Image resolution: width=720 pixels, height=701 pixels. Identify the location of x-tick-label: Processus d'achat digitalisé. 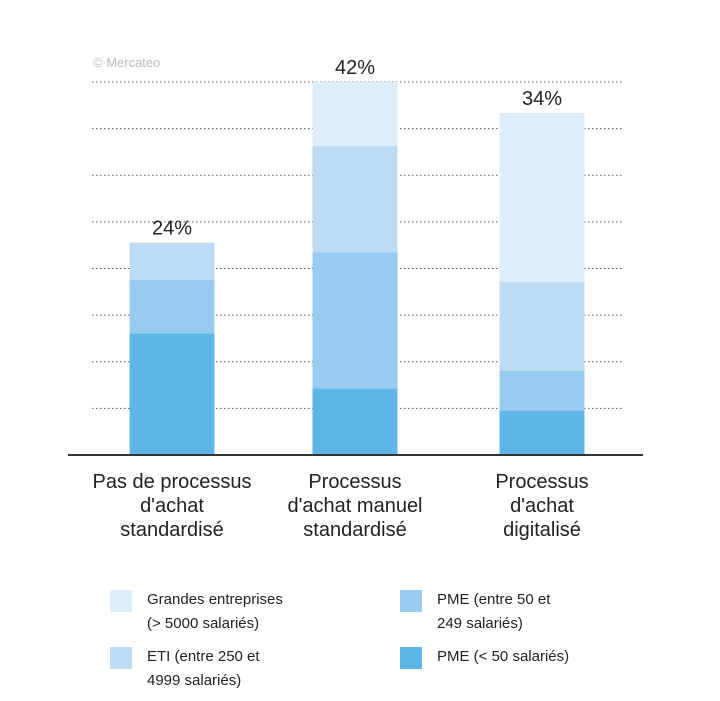
(542, 506).